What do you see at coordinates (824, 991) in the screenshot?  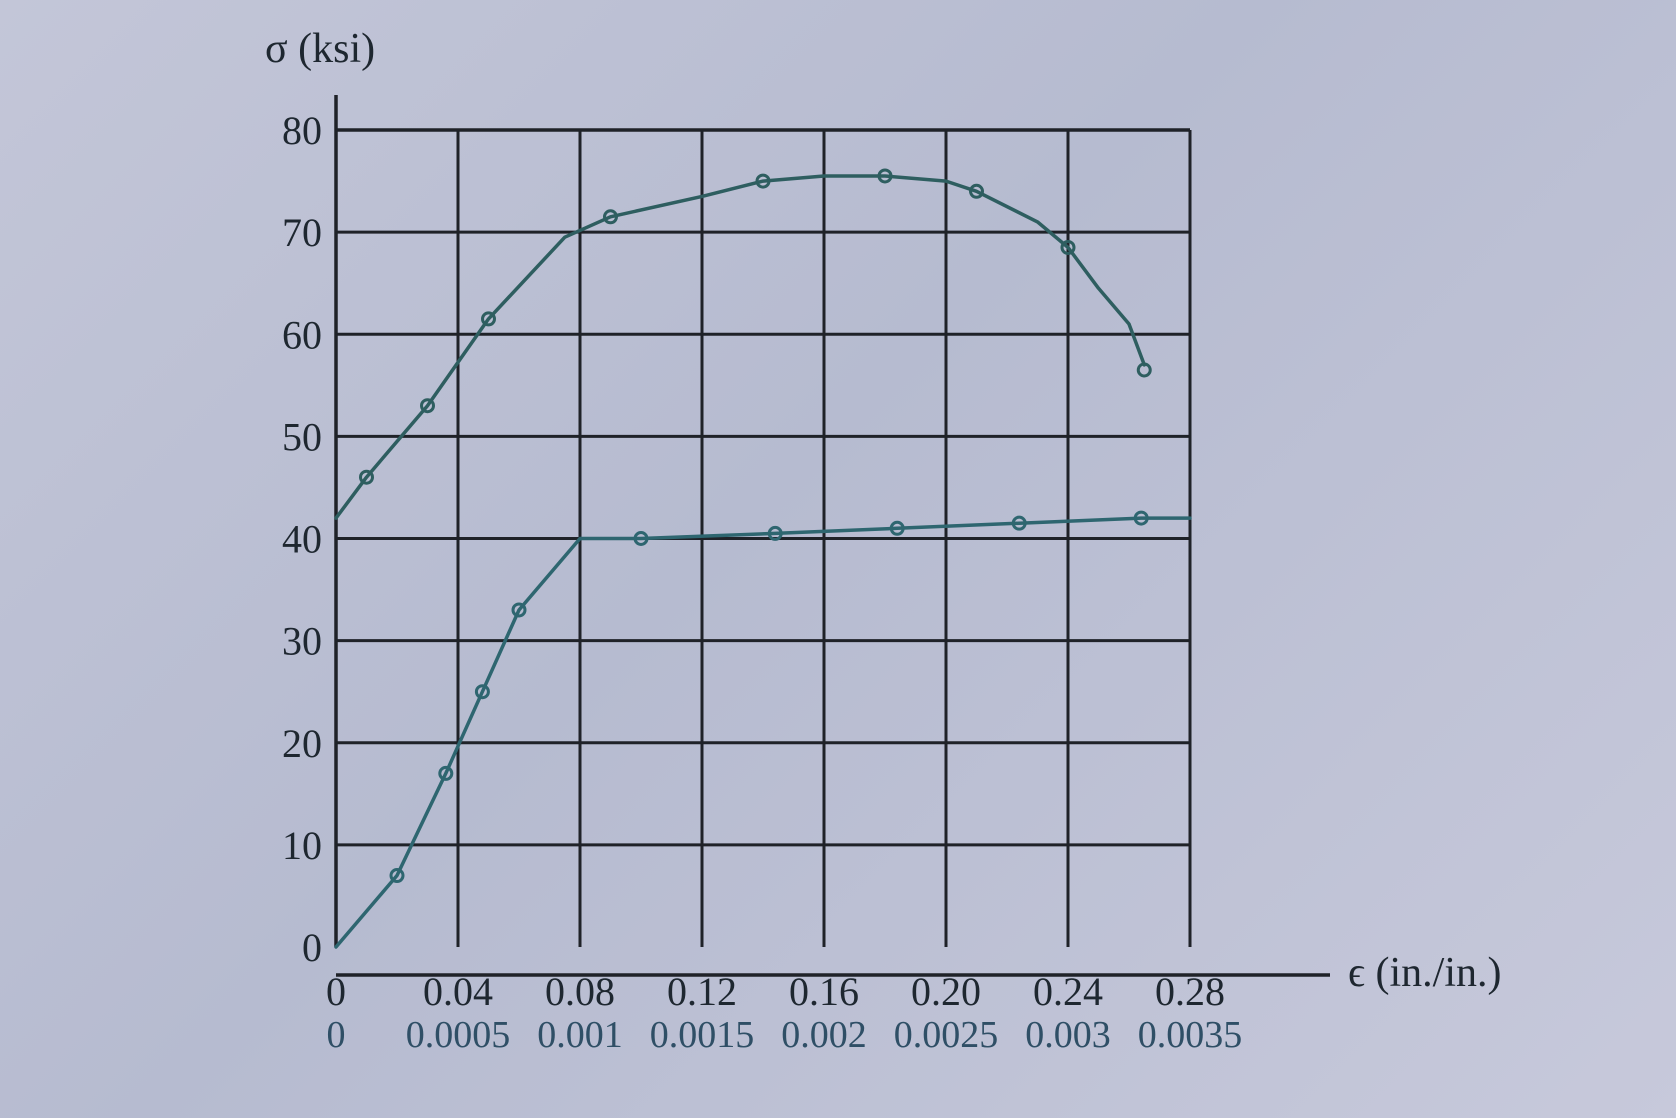 I see `x-tick-label-upper: 0.16` at bounding box center [824, 991].